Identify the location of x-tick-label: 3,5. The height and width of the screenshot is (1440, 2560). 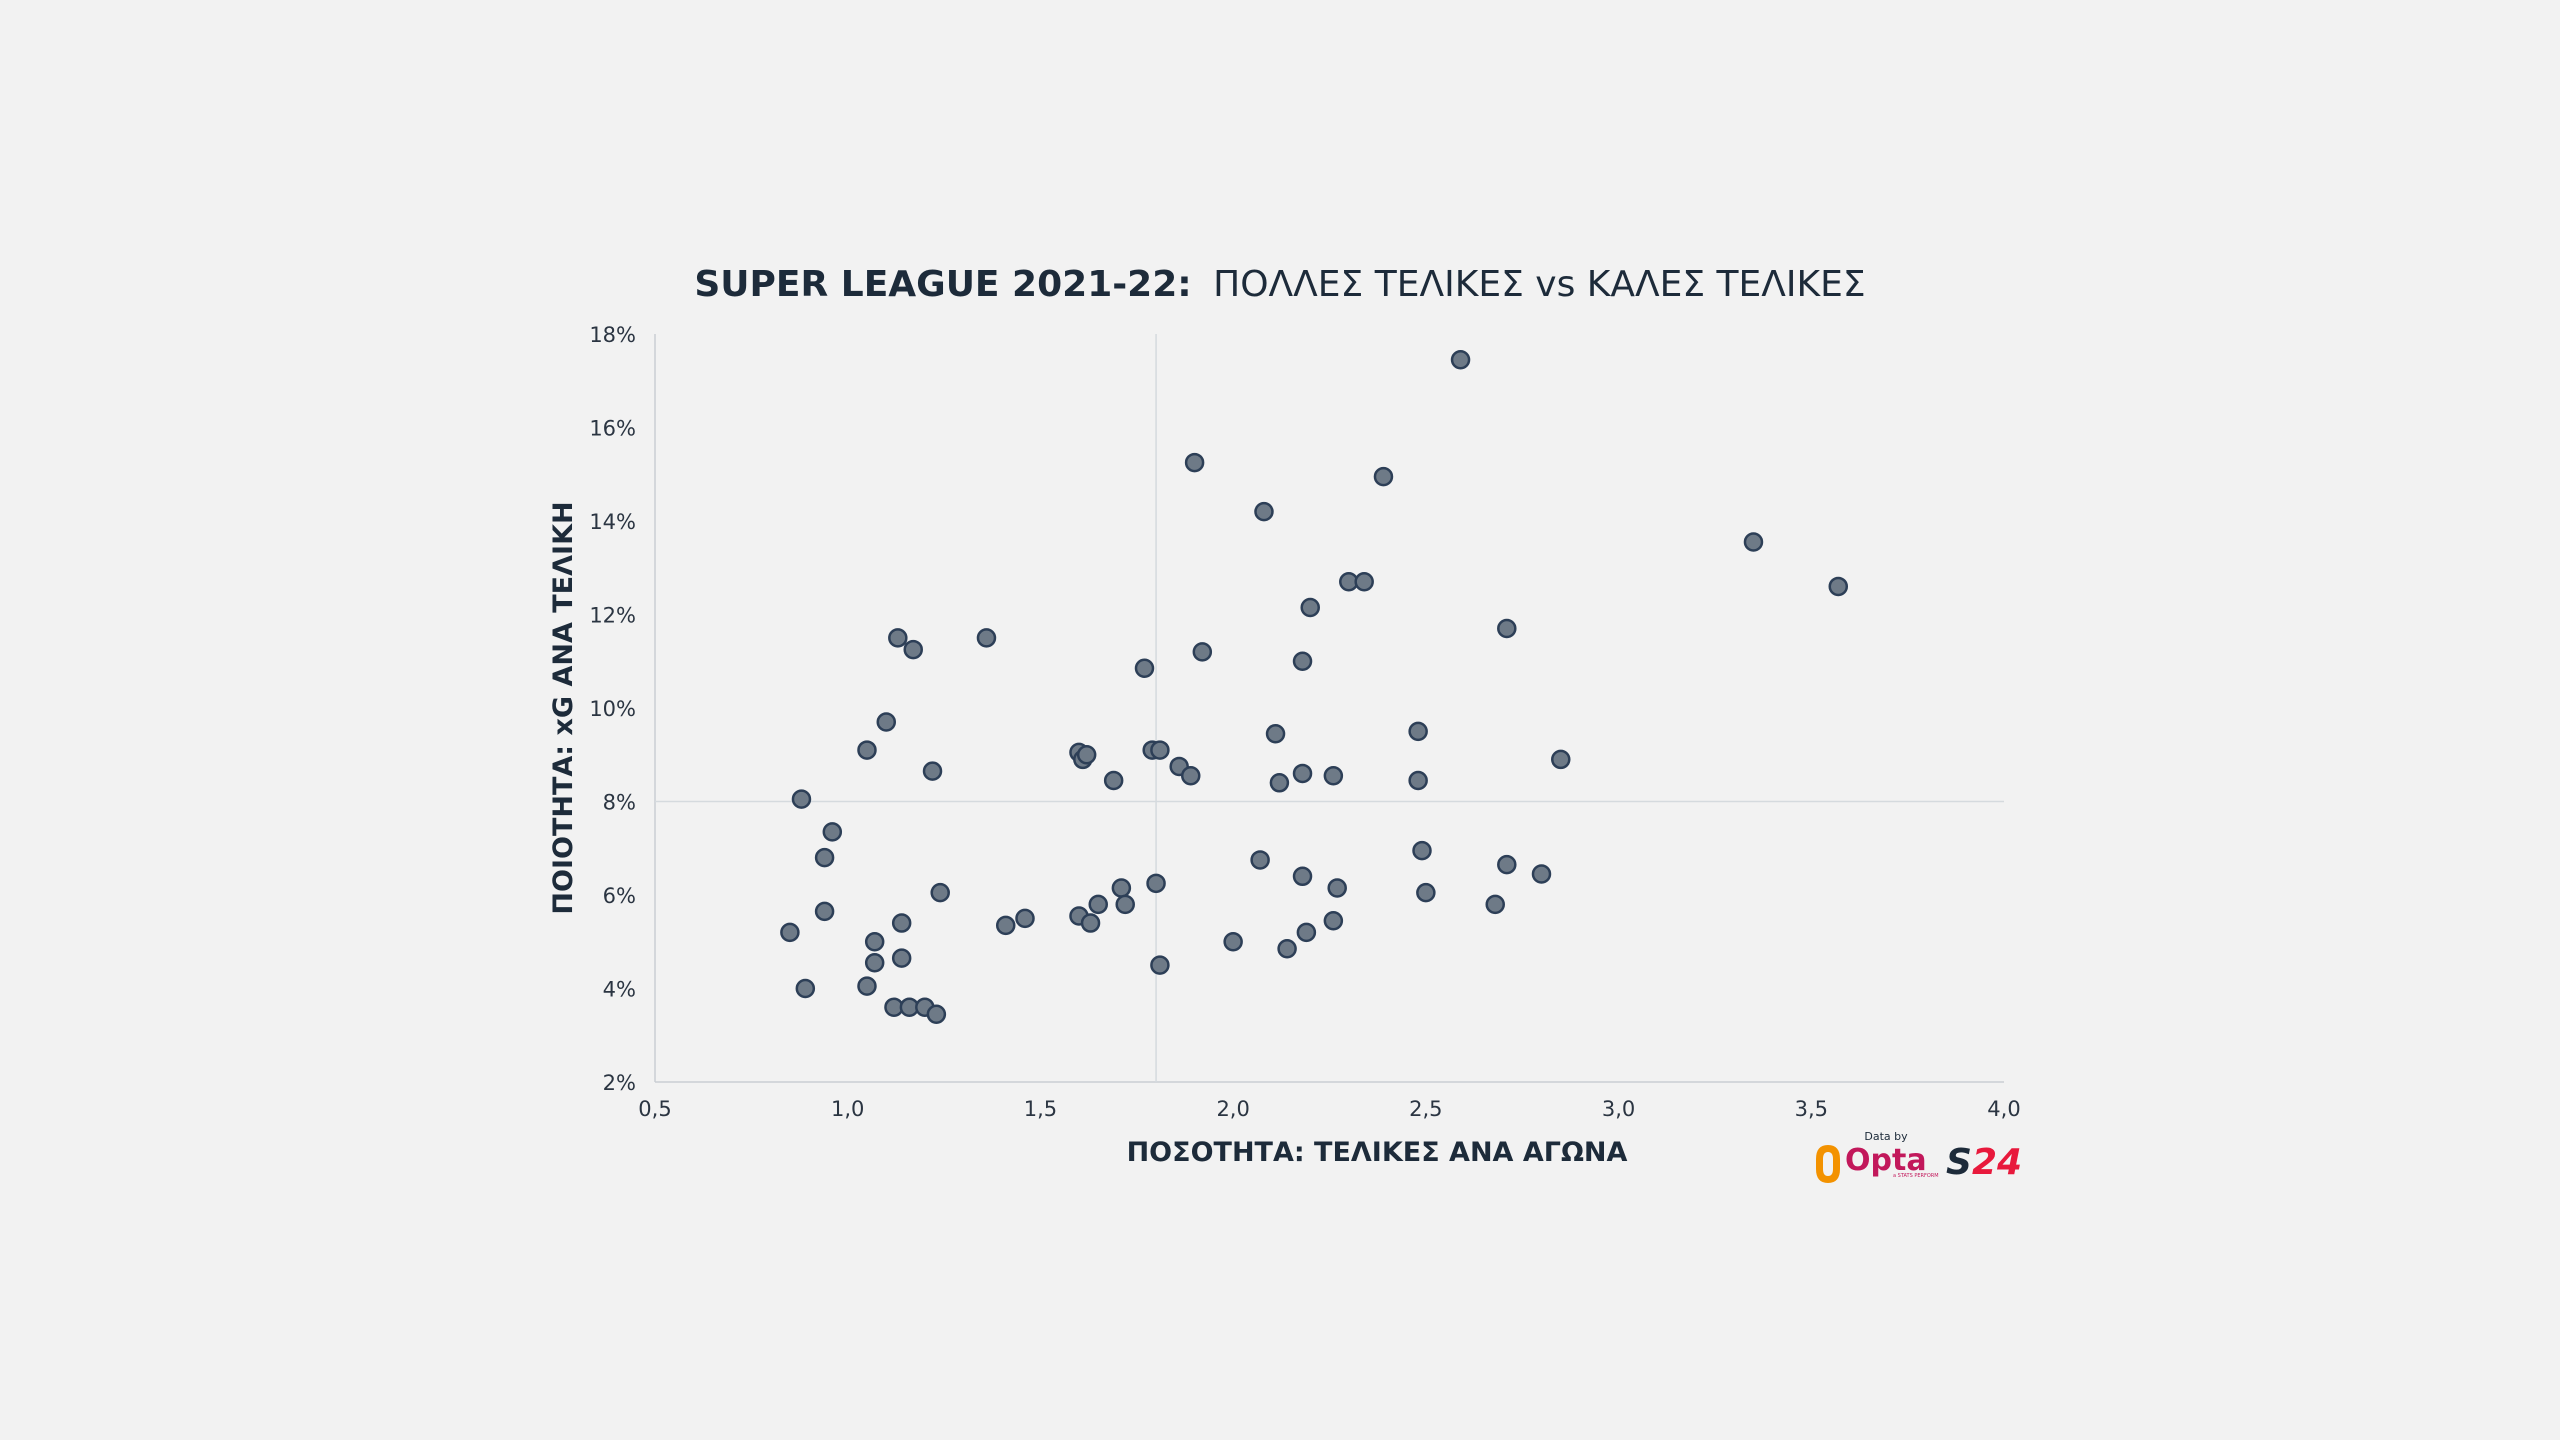
(1811, 1109).